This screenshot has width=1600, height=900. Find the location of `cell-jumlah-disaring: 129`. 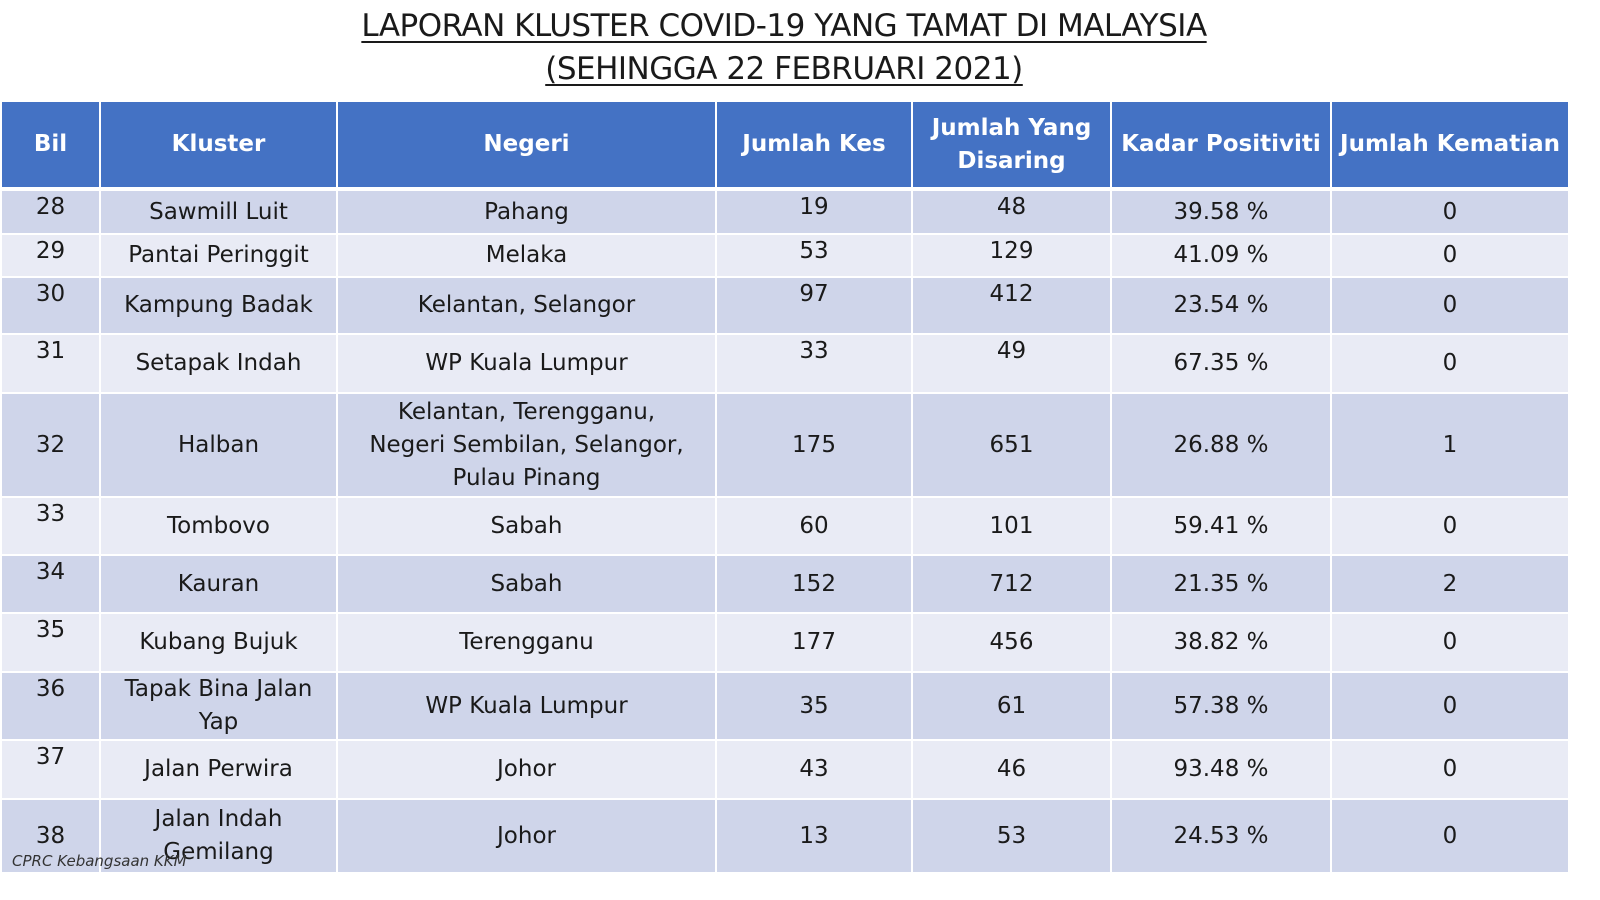

cell-jumlah-disaring: 129 is located at coordinates (1011, 255).